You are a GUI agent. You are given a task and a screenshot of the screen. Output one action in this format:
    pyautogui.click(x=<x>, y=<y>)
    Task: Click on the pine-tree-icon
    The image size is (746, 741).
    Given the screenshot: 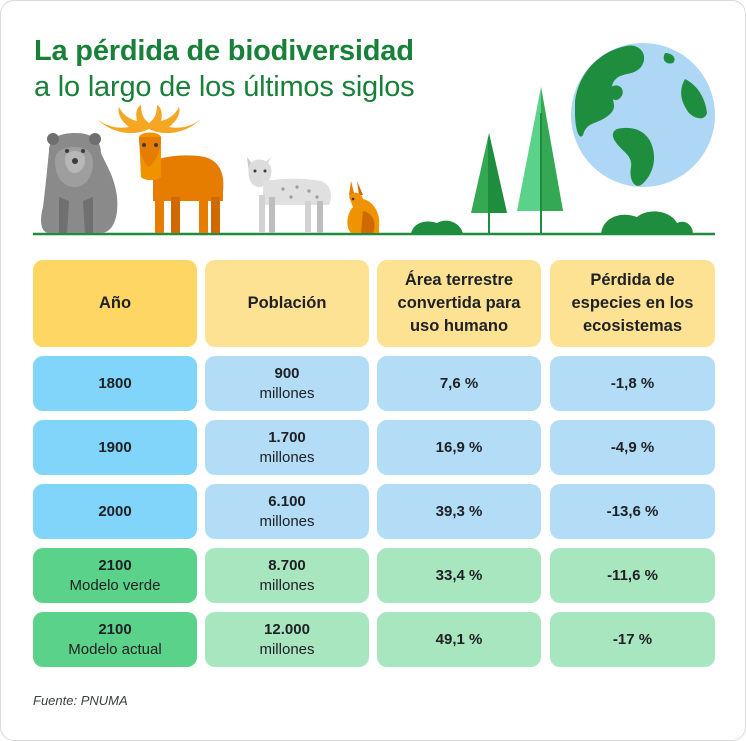 What is the action you would take?
    pyautogui.click(x=517, y=160)
    